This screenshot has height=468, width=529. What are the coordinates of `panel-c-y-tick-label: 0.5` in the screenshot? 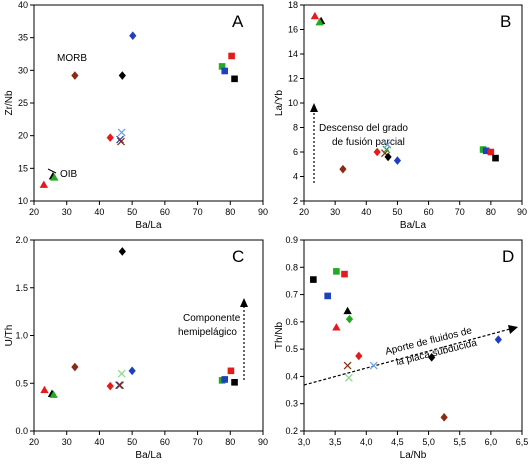 It's located at (21, 383).